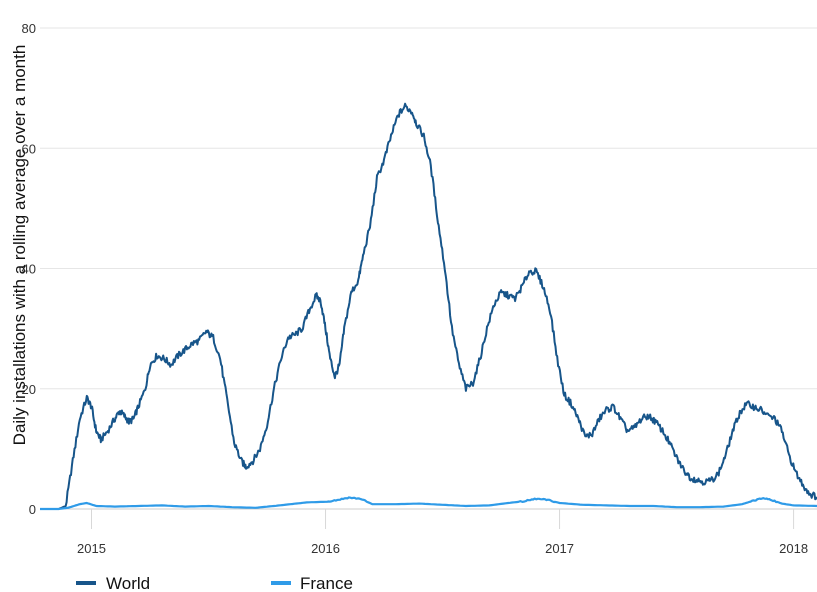 The width and height of the screenshot is (817, 592). Describe the element at coordinates (29, 148) in the screenshot. I see `y-tick-label: 60` at that location.